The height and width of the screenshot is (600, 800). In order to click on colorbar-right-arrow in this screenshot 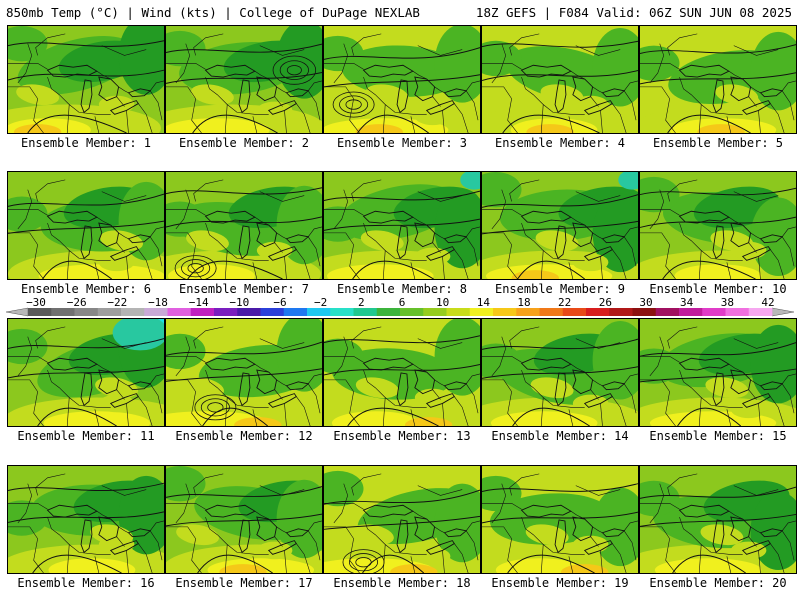, I will do `click(783, 312)`.